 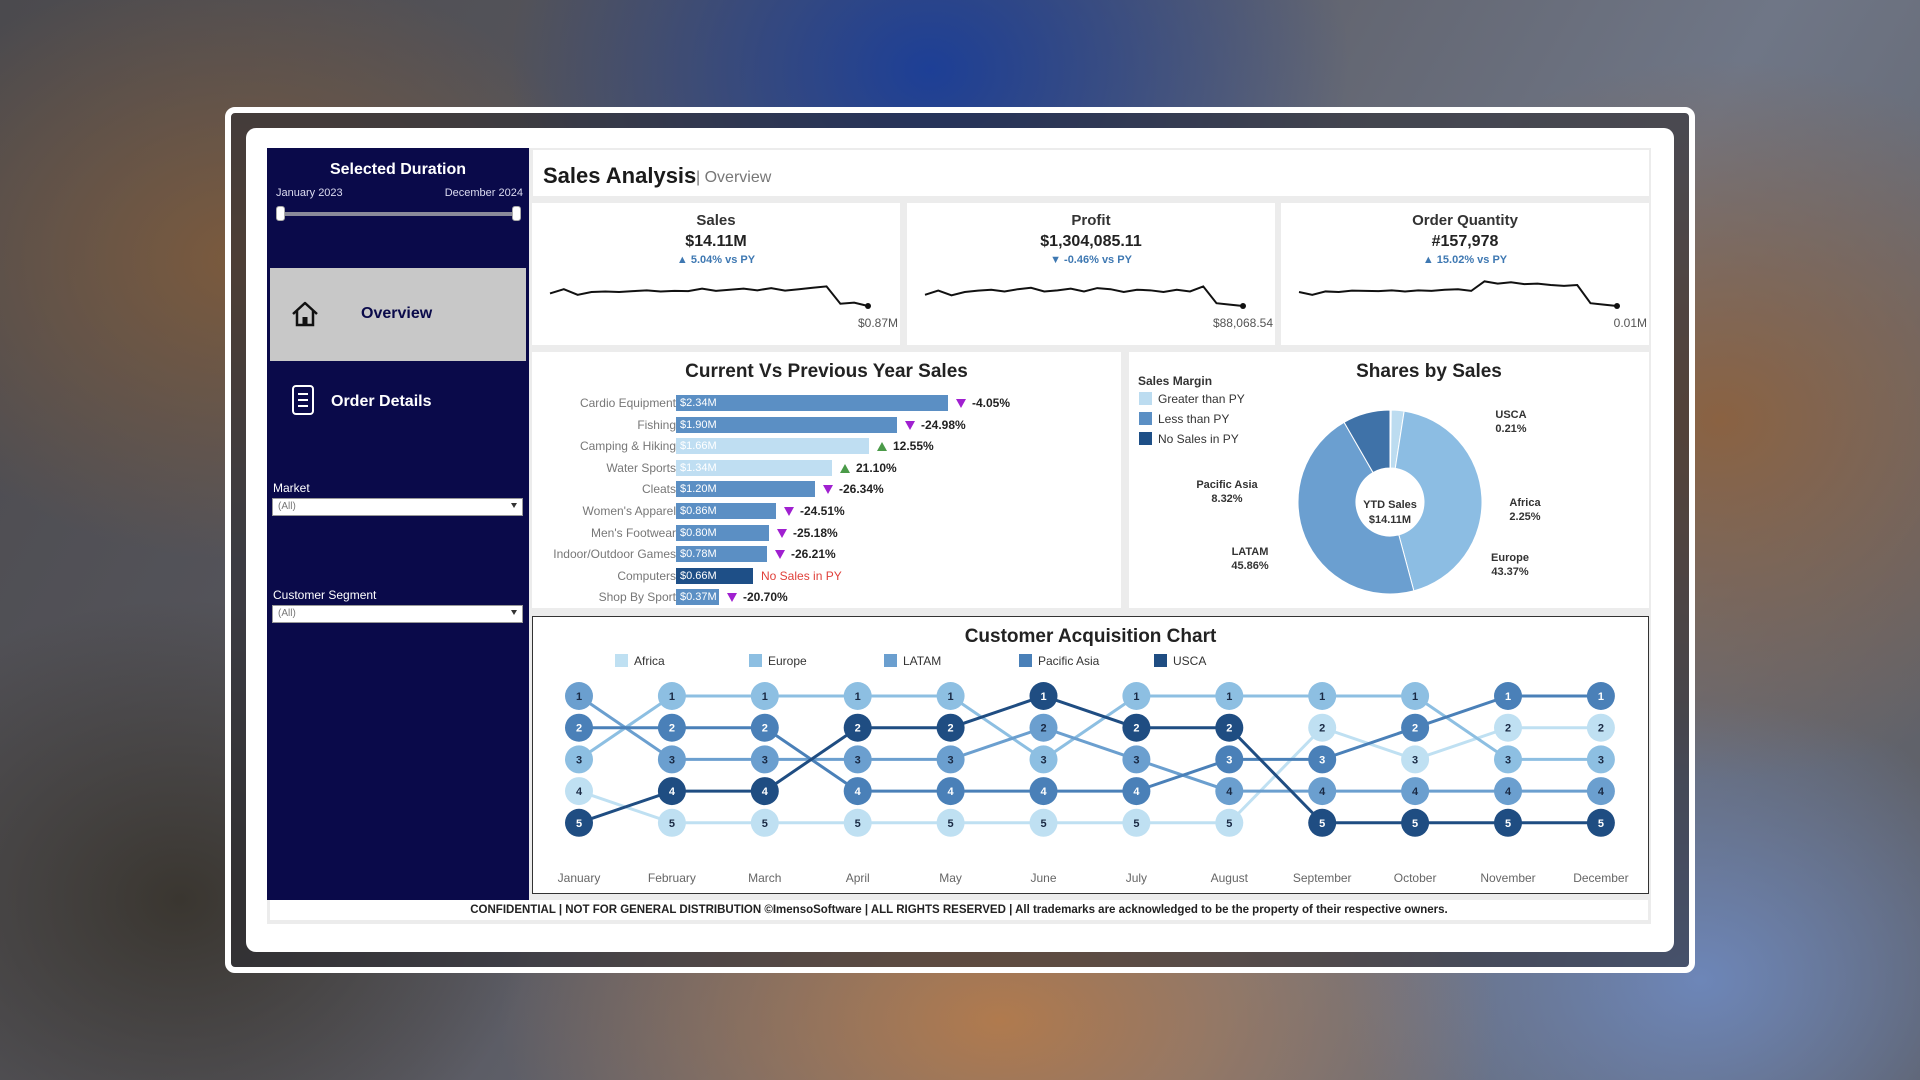 I want to click on legend-label: Europe, so click(x=787, y=661).